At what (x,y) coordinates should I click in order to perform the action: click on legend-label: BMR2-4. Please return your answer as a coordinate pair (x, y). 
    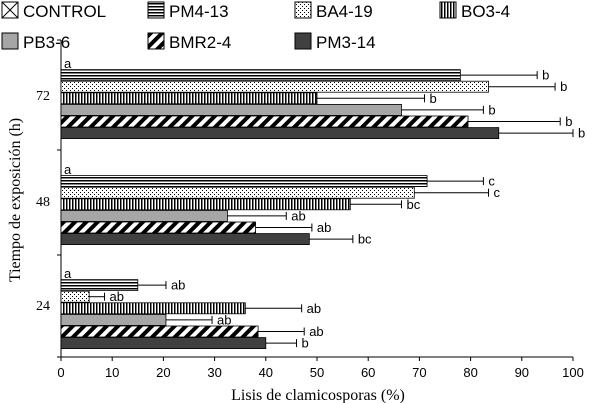
    Looking at the image, I should click on (200, 42).